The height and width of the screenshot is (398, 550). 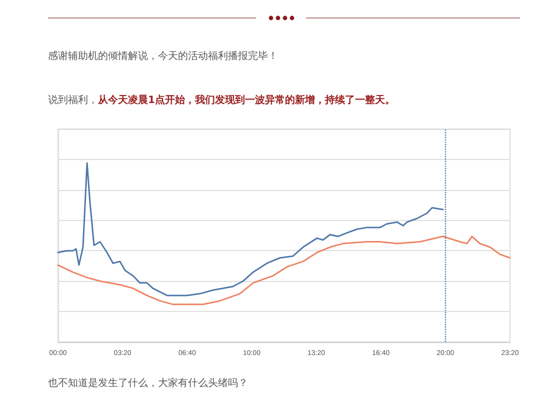 I want to click on text: 从今天凌晨1点开始，我们发现到一波异常的新增，持续了一整天。, so click(x=246, y=100).